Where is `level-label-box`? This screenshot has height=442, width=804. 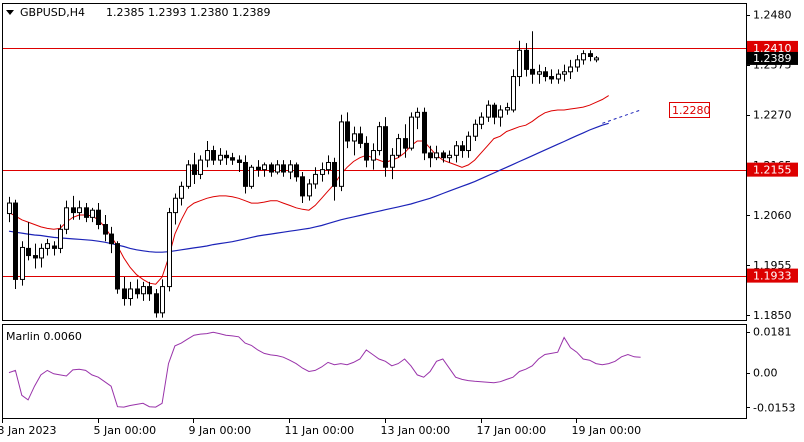 level-label-box is located at coordinates (772, 47).